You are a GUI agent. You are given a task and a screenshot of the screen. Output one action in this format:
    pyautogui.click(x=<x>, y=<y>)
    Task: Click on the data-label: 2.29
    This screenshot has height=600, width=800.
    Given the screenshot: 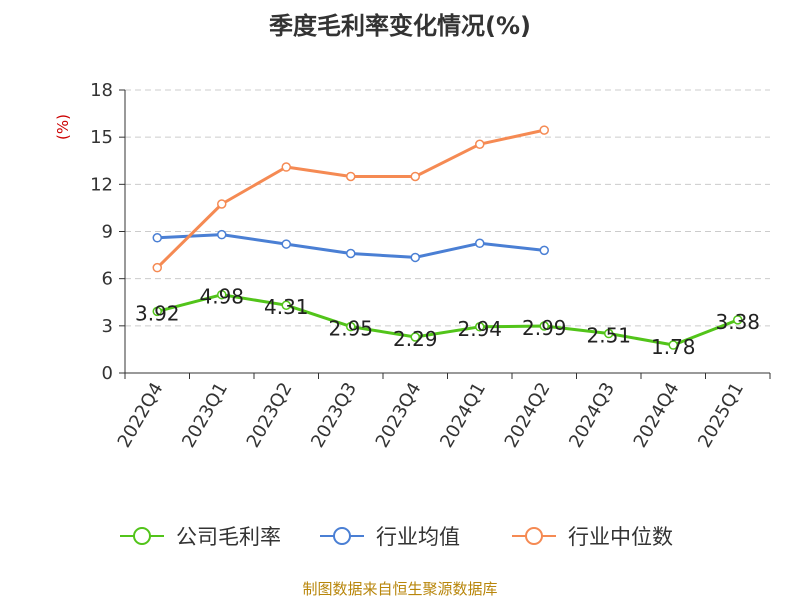 What is the action you would take?
    pyautogui.click(x=415, y=339)
    